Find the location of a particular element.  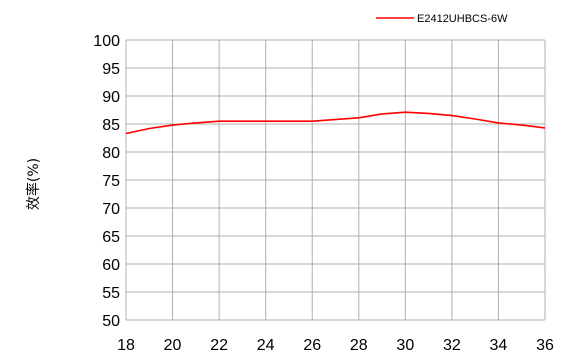

series-line is located at coordinates (335, 123).